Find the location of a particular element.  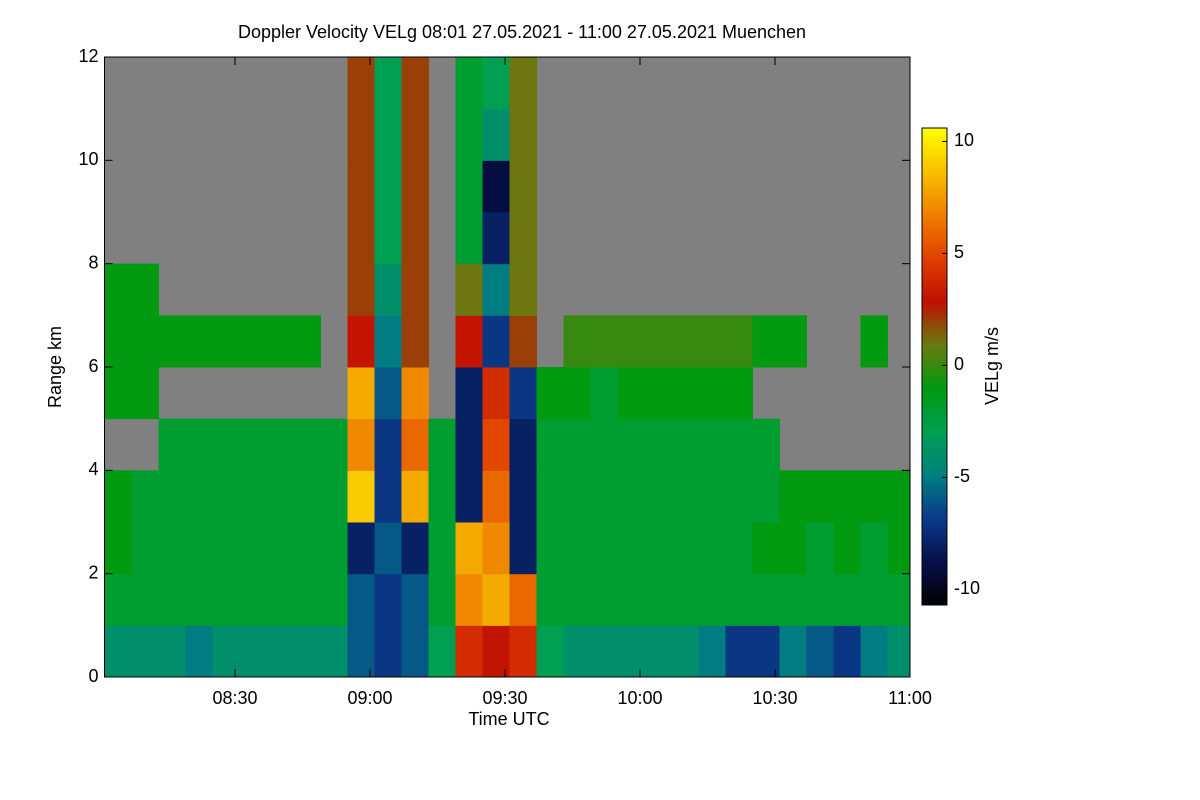

x-tick-label: 09:00 is located at coordinates (369, 698).